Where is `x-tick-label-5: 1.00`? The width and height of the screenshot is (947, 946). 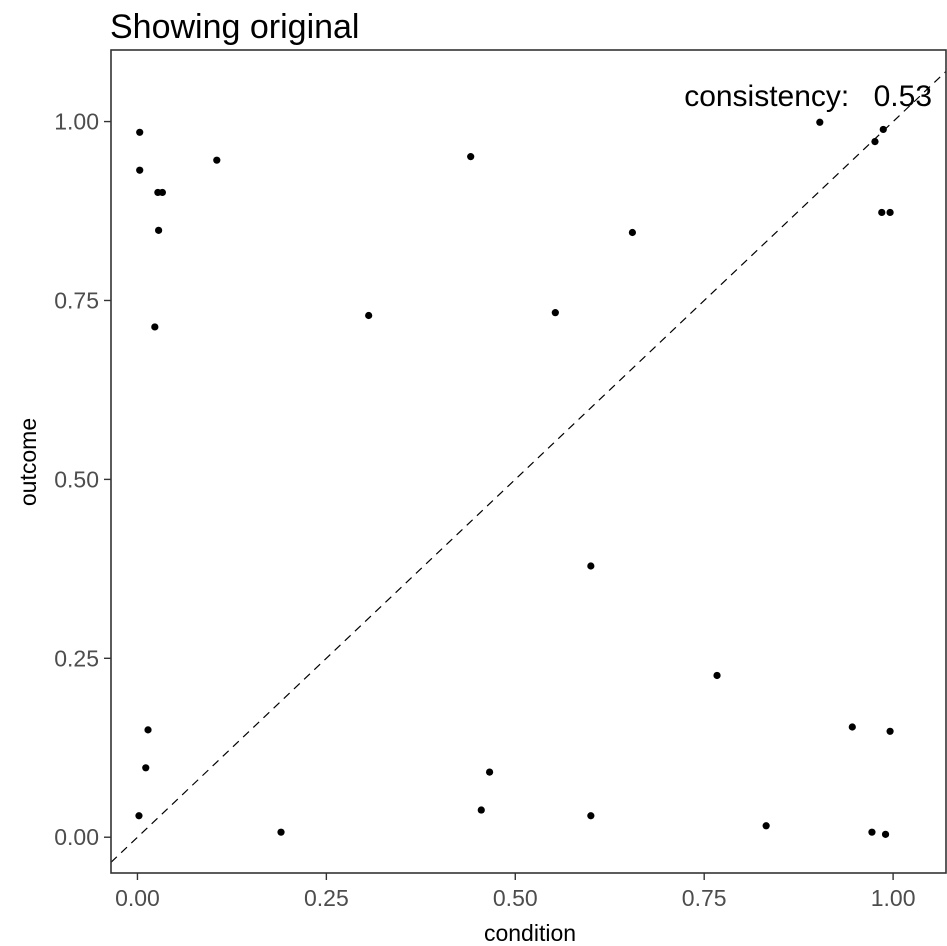 x-tick-label-5: 1.00 is located at coordinates (893, 898).